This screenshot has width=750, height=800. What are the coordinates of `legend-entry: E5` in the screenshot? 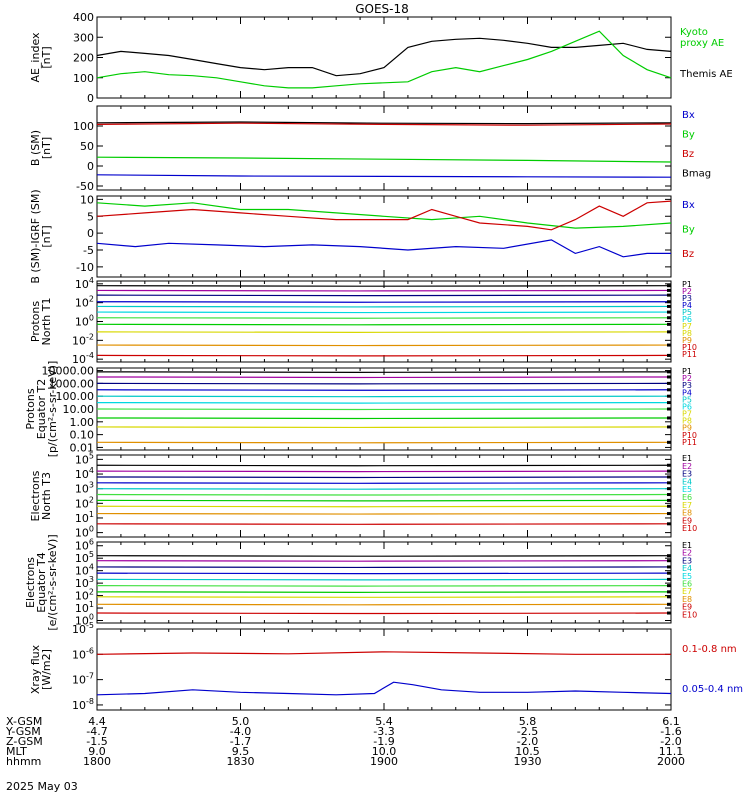 It's located at (687, 489).